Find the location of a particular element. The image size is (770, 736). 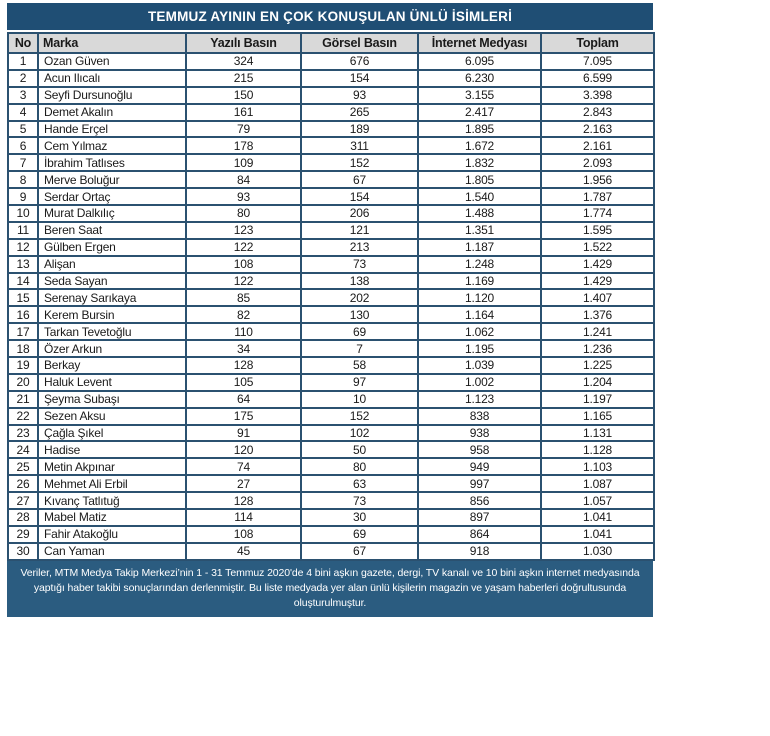

name-cell: Tarkan Tevetoğlu is located at coordinates (112, 332).